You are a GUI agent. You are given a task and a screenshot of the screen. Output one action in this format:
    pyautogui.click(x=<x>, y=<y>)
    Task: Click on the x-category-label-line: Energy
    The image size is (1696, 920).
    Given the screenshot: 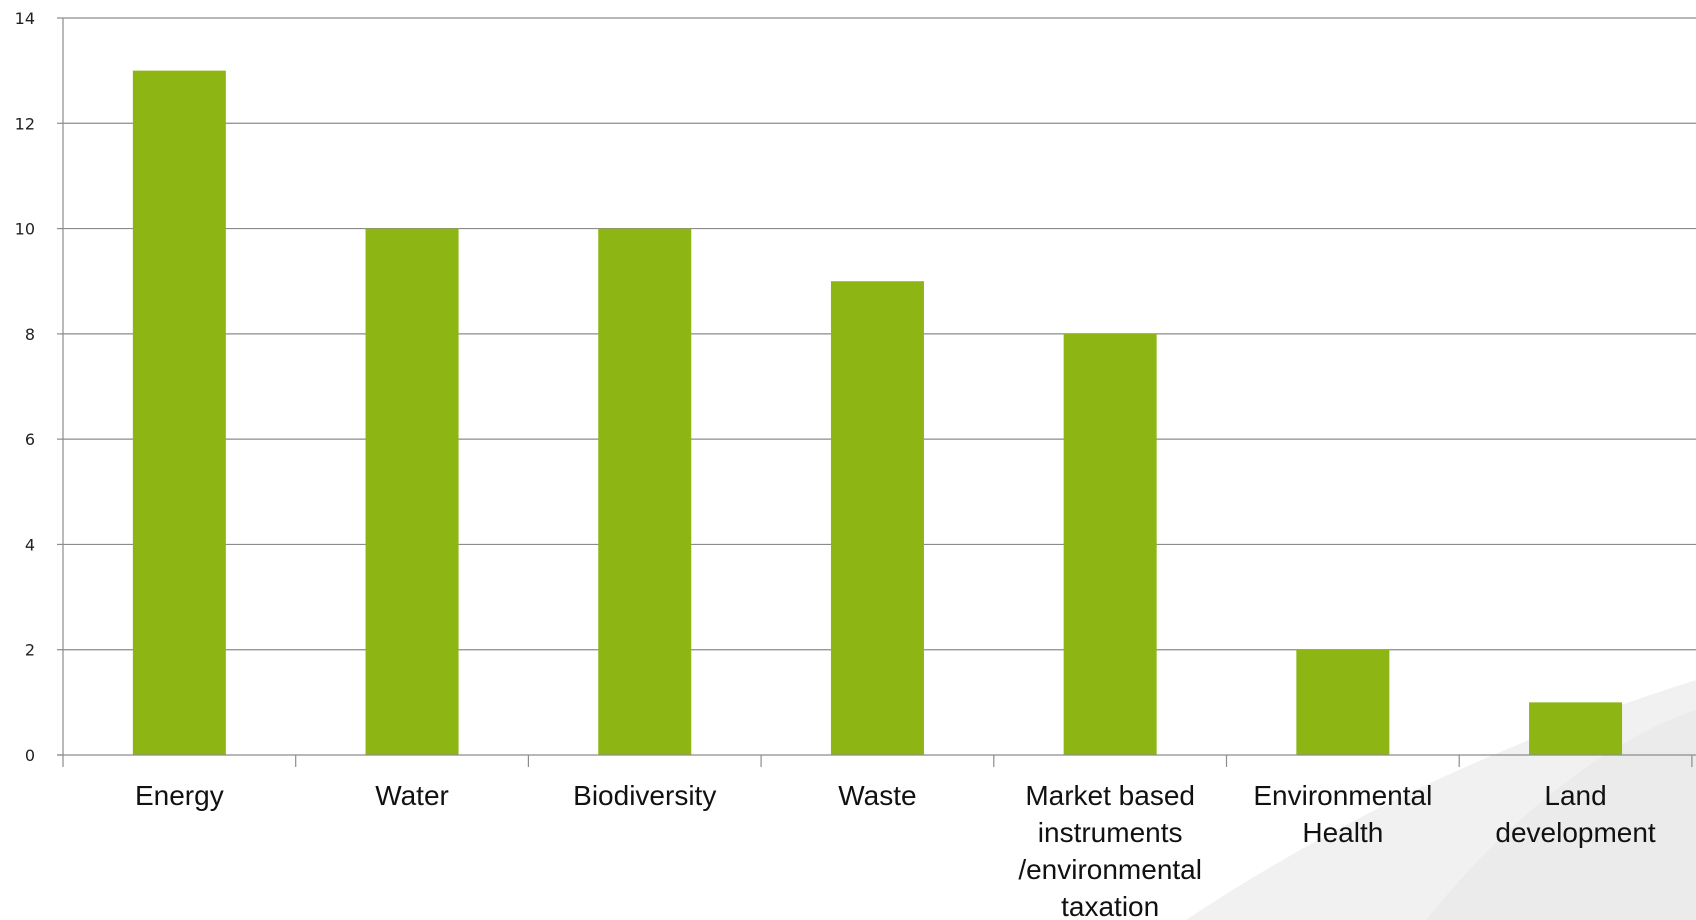 What is the action you would take?
    pyautogui.click(x=179, y=795)
    